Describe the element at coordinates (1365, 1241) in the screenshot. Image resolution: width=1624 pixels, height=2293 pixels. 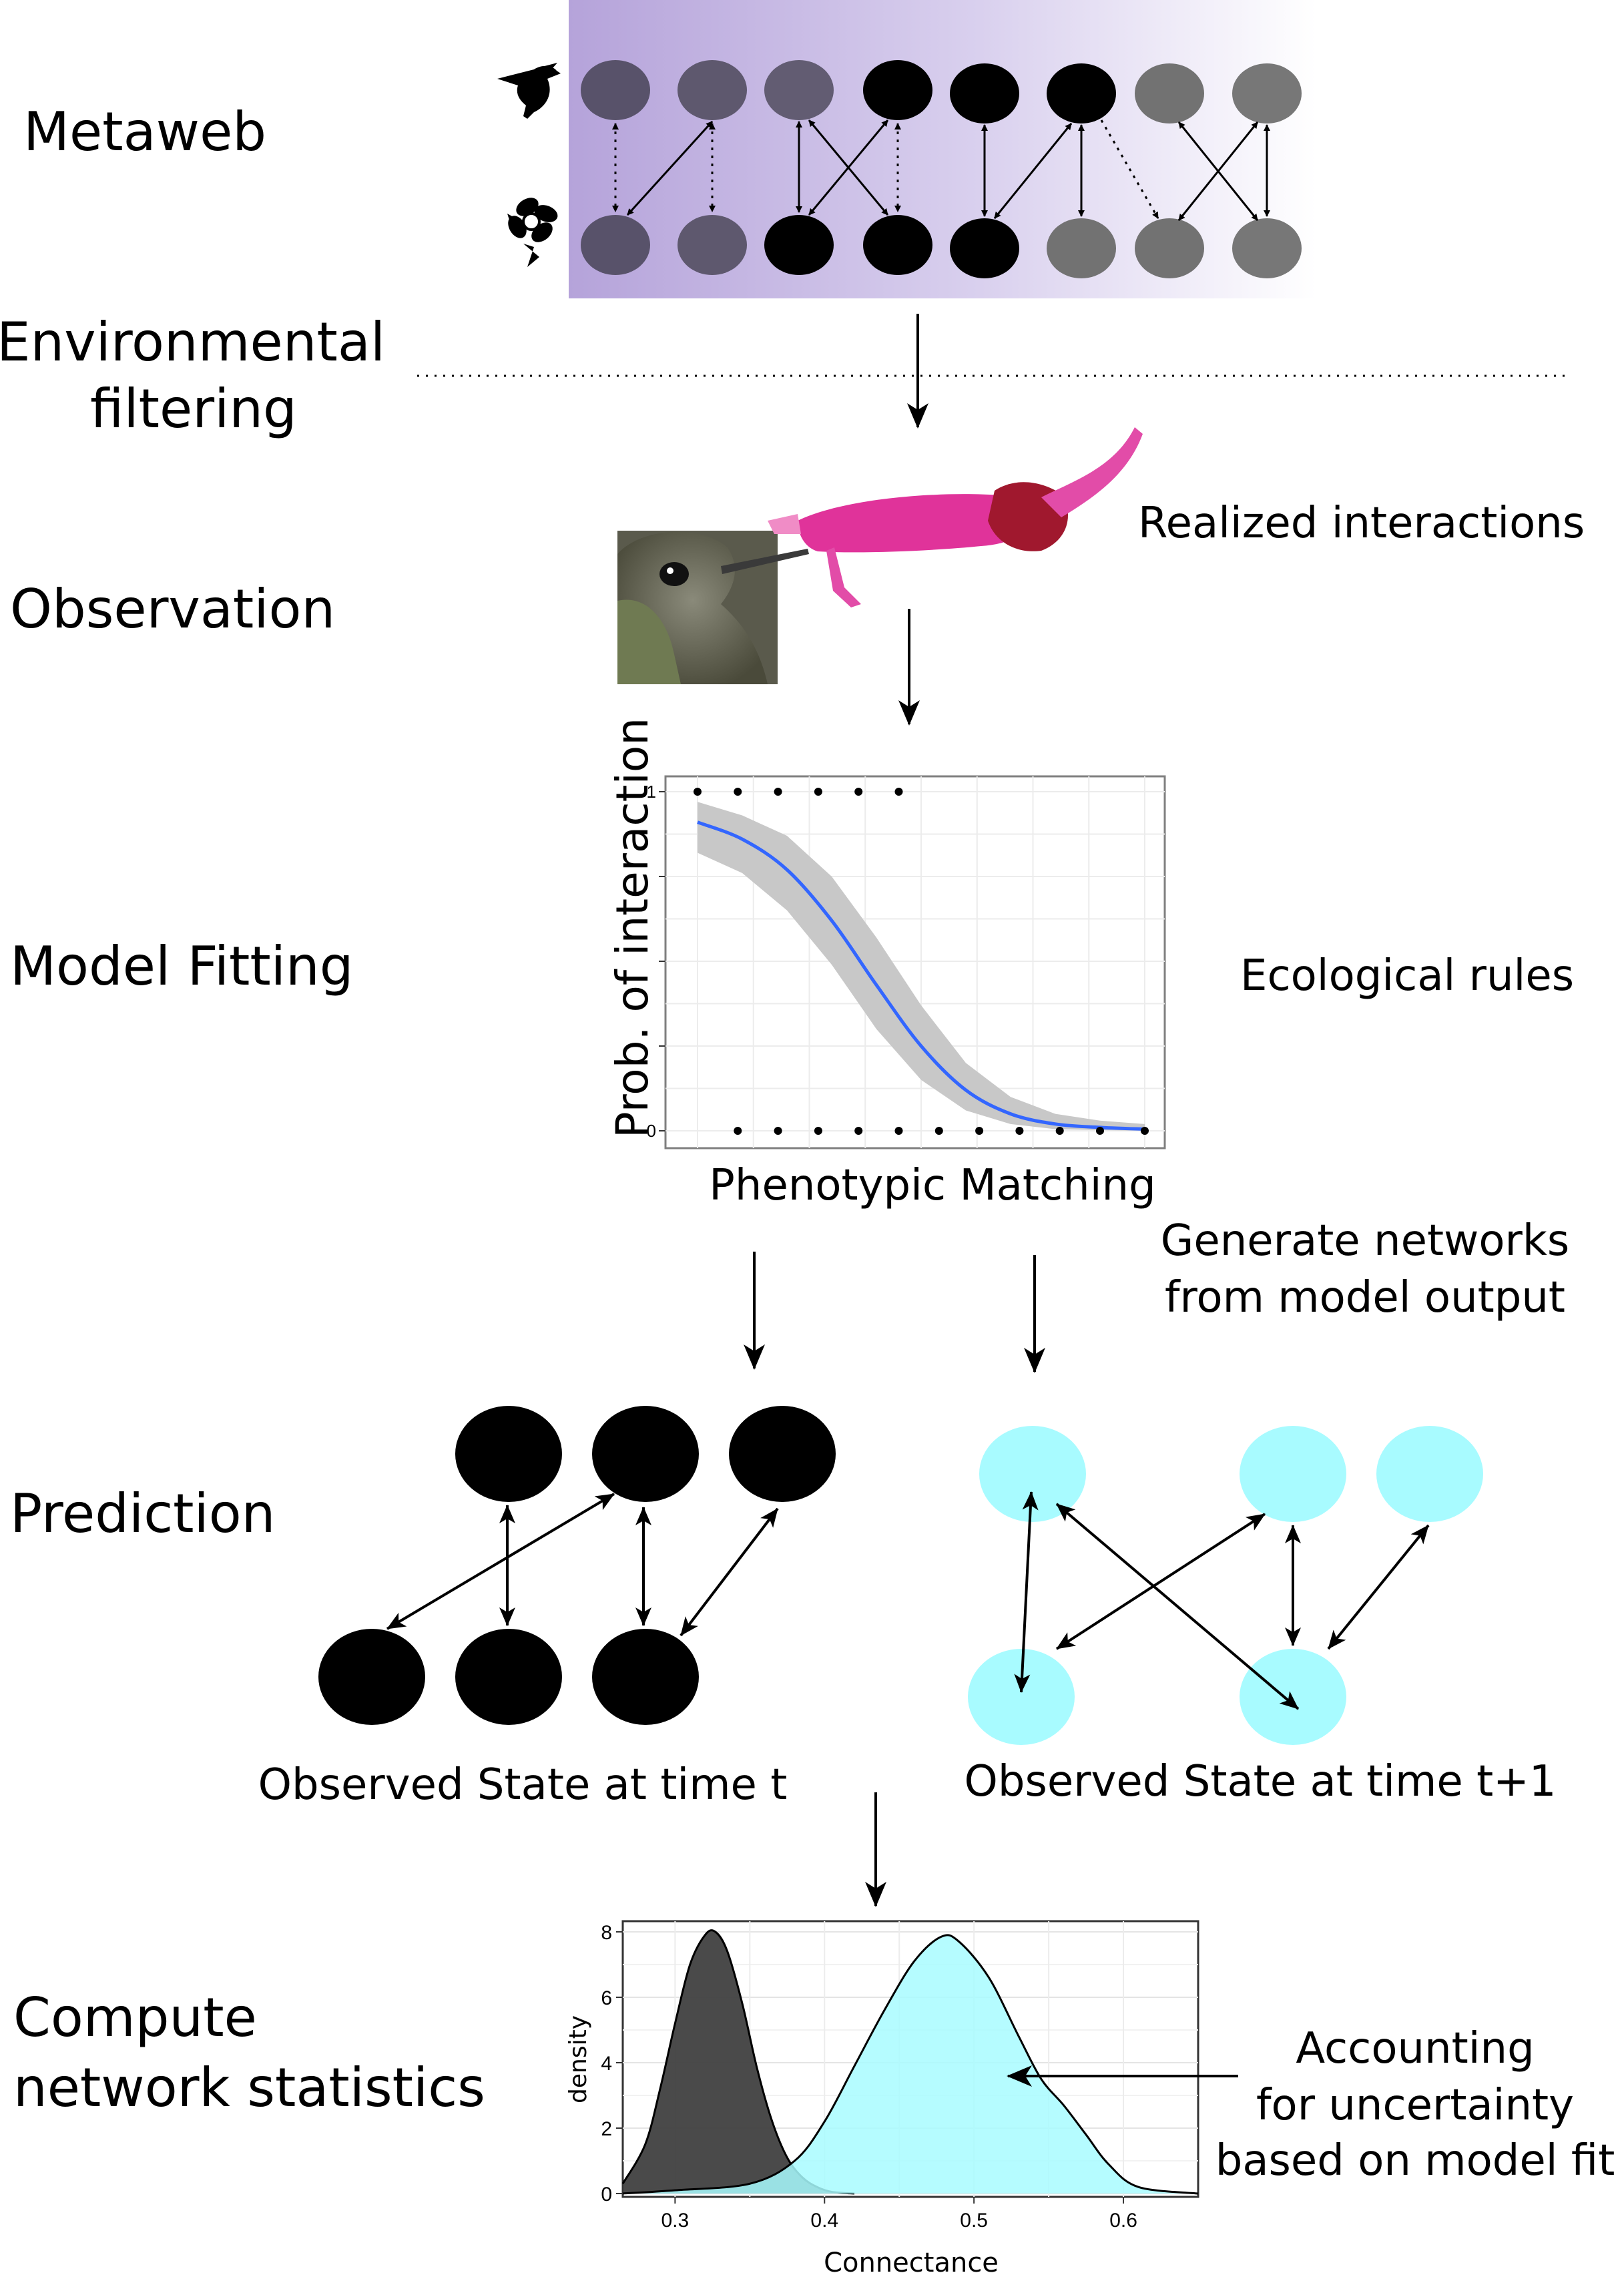
I see `note-generate-line1: Generate networks` at that location.